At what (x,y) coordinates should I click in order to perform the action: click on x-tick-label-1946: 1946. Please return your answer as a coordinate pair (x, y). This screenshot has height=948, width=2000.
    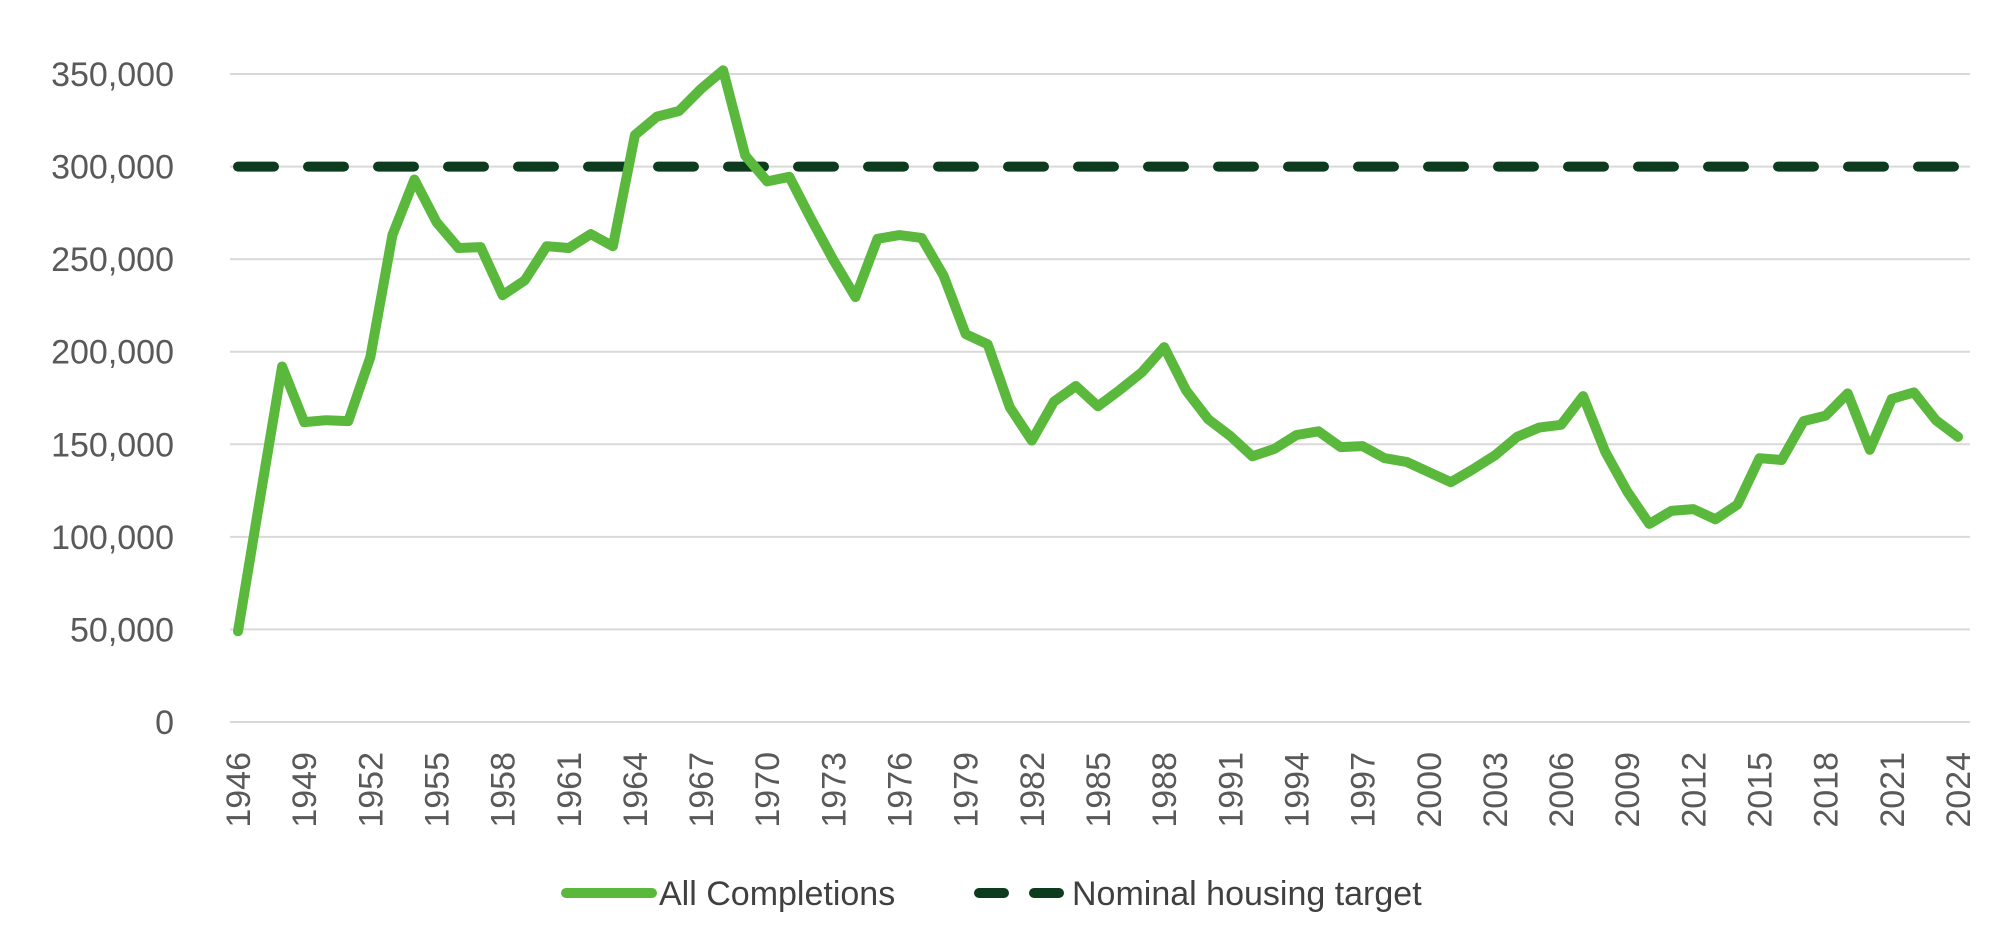
    Looking at the image, I should click on (239, 790).